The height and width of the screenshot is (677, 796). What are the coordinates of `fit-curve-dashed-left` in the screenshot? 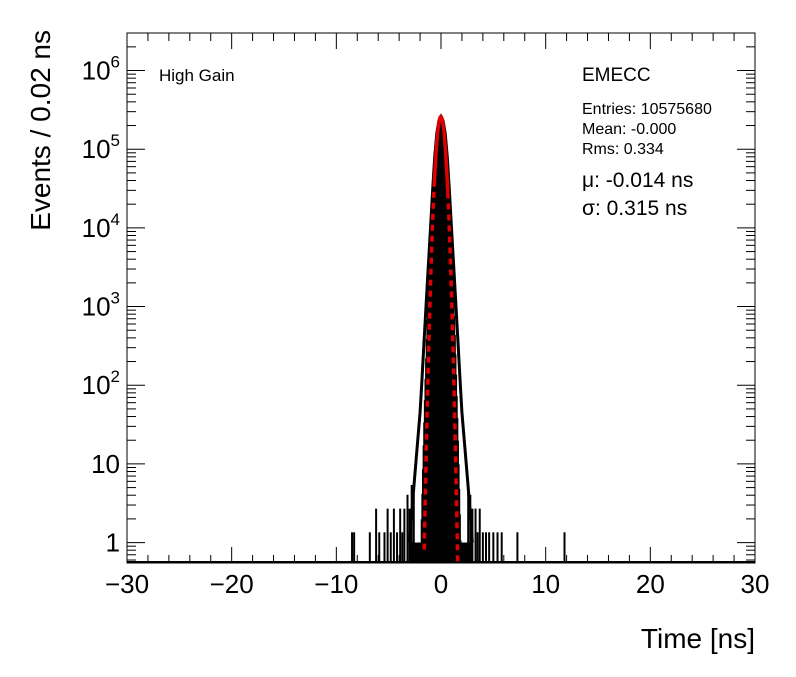 It's located at (429, 368).